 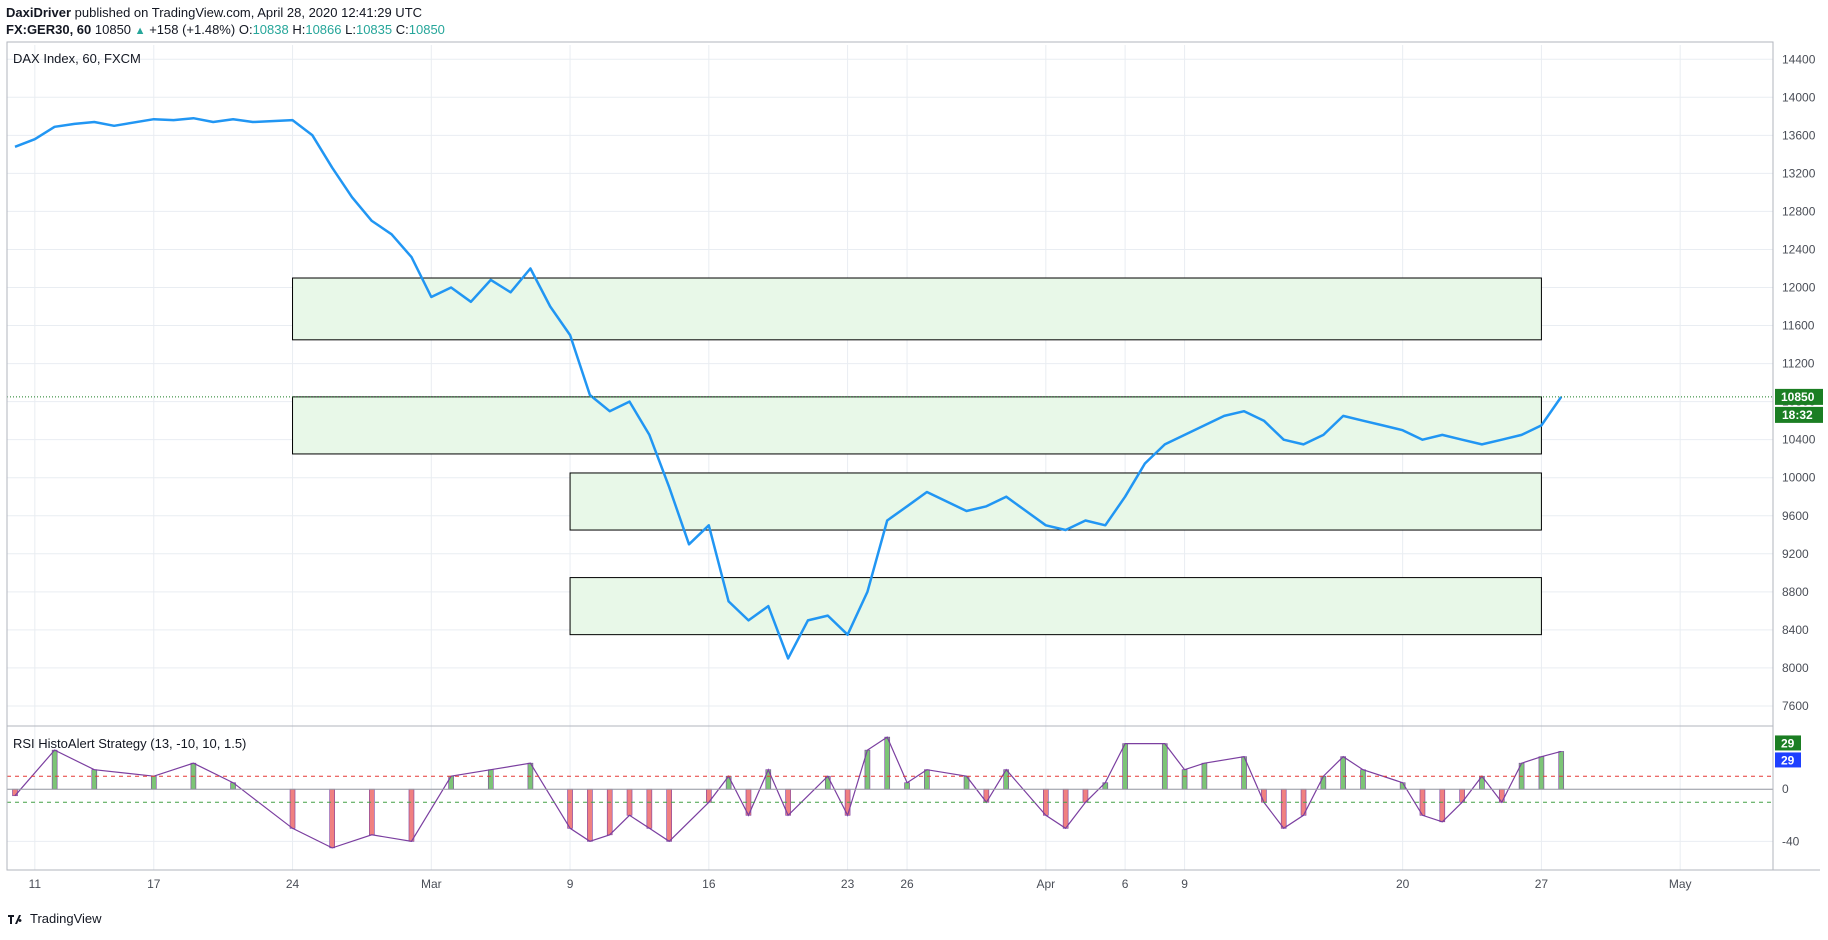 I want to click on y-tick-label: 7600, so click(x=1795, y=706).